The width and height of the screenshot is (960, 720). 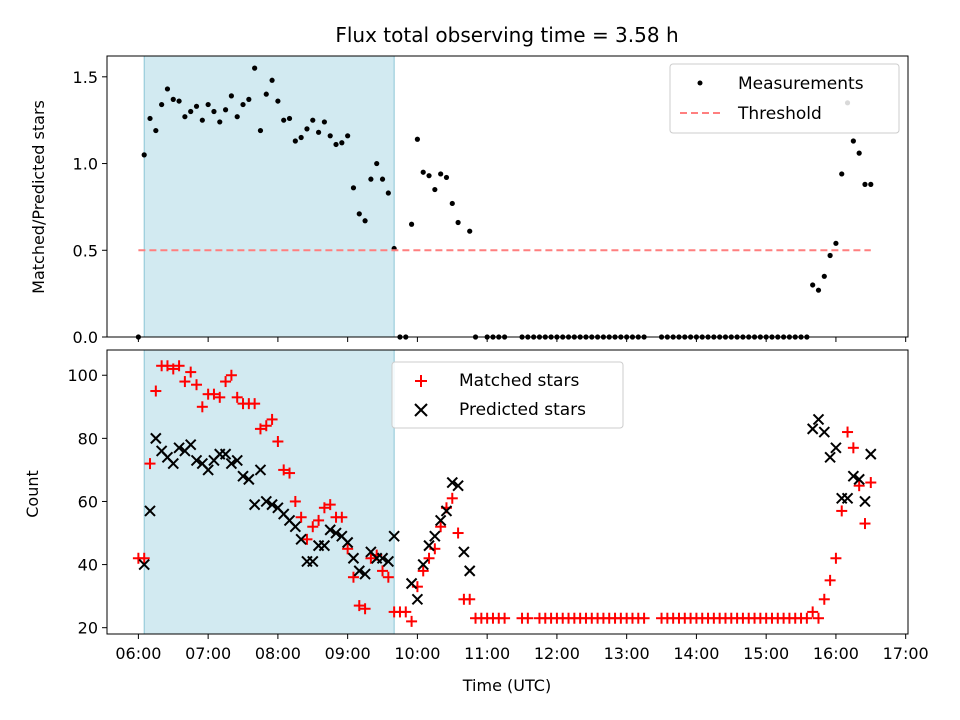 I want to click on x-tick-label: 07:00, so click(x=208, y=653).